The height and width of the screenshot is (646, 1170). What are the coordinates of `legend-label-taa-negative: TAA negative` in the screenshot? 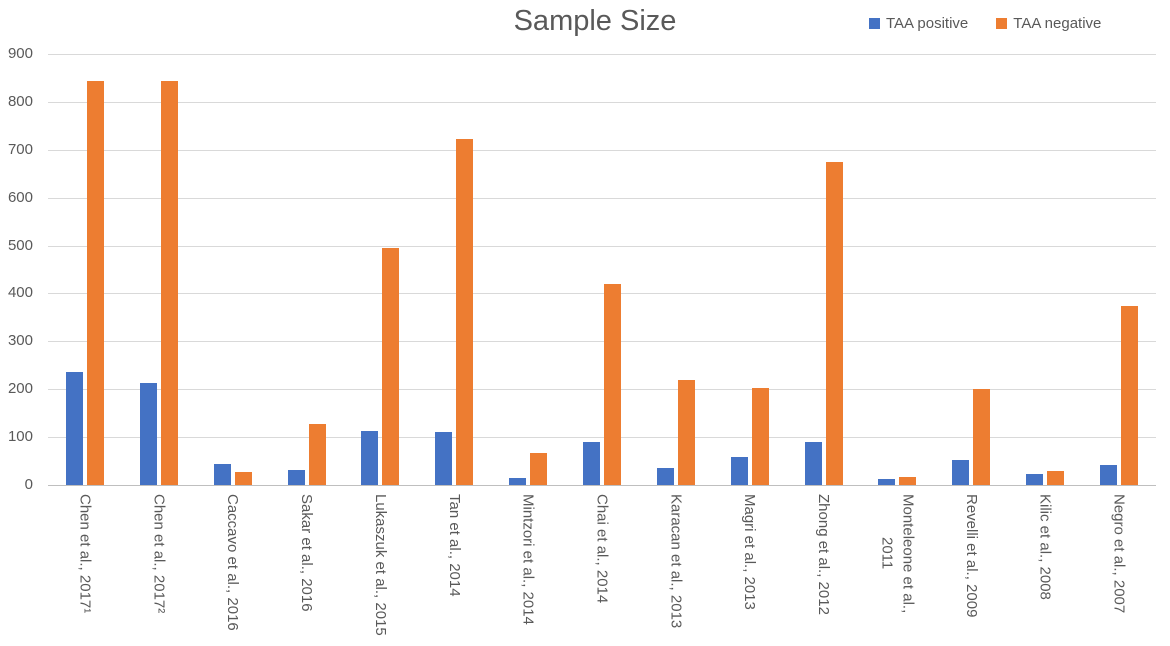 It's located at (1057, 23).